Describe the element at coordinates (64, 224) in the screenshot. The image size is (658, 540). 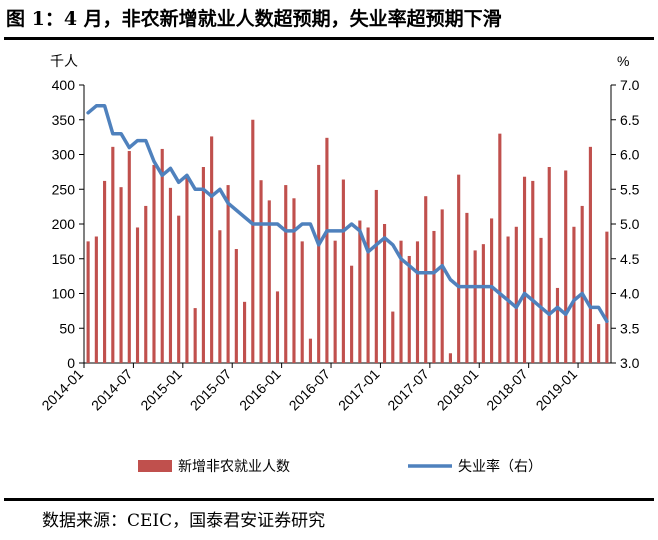
I see `left-tick-label: 200` at that location.